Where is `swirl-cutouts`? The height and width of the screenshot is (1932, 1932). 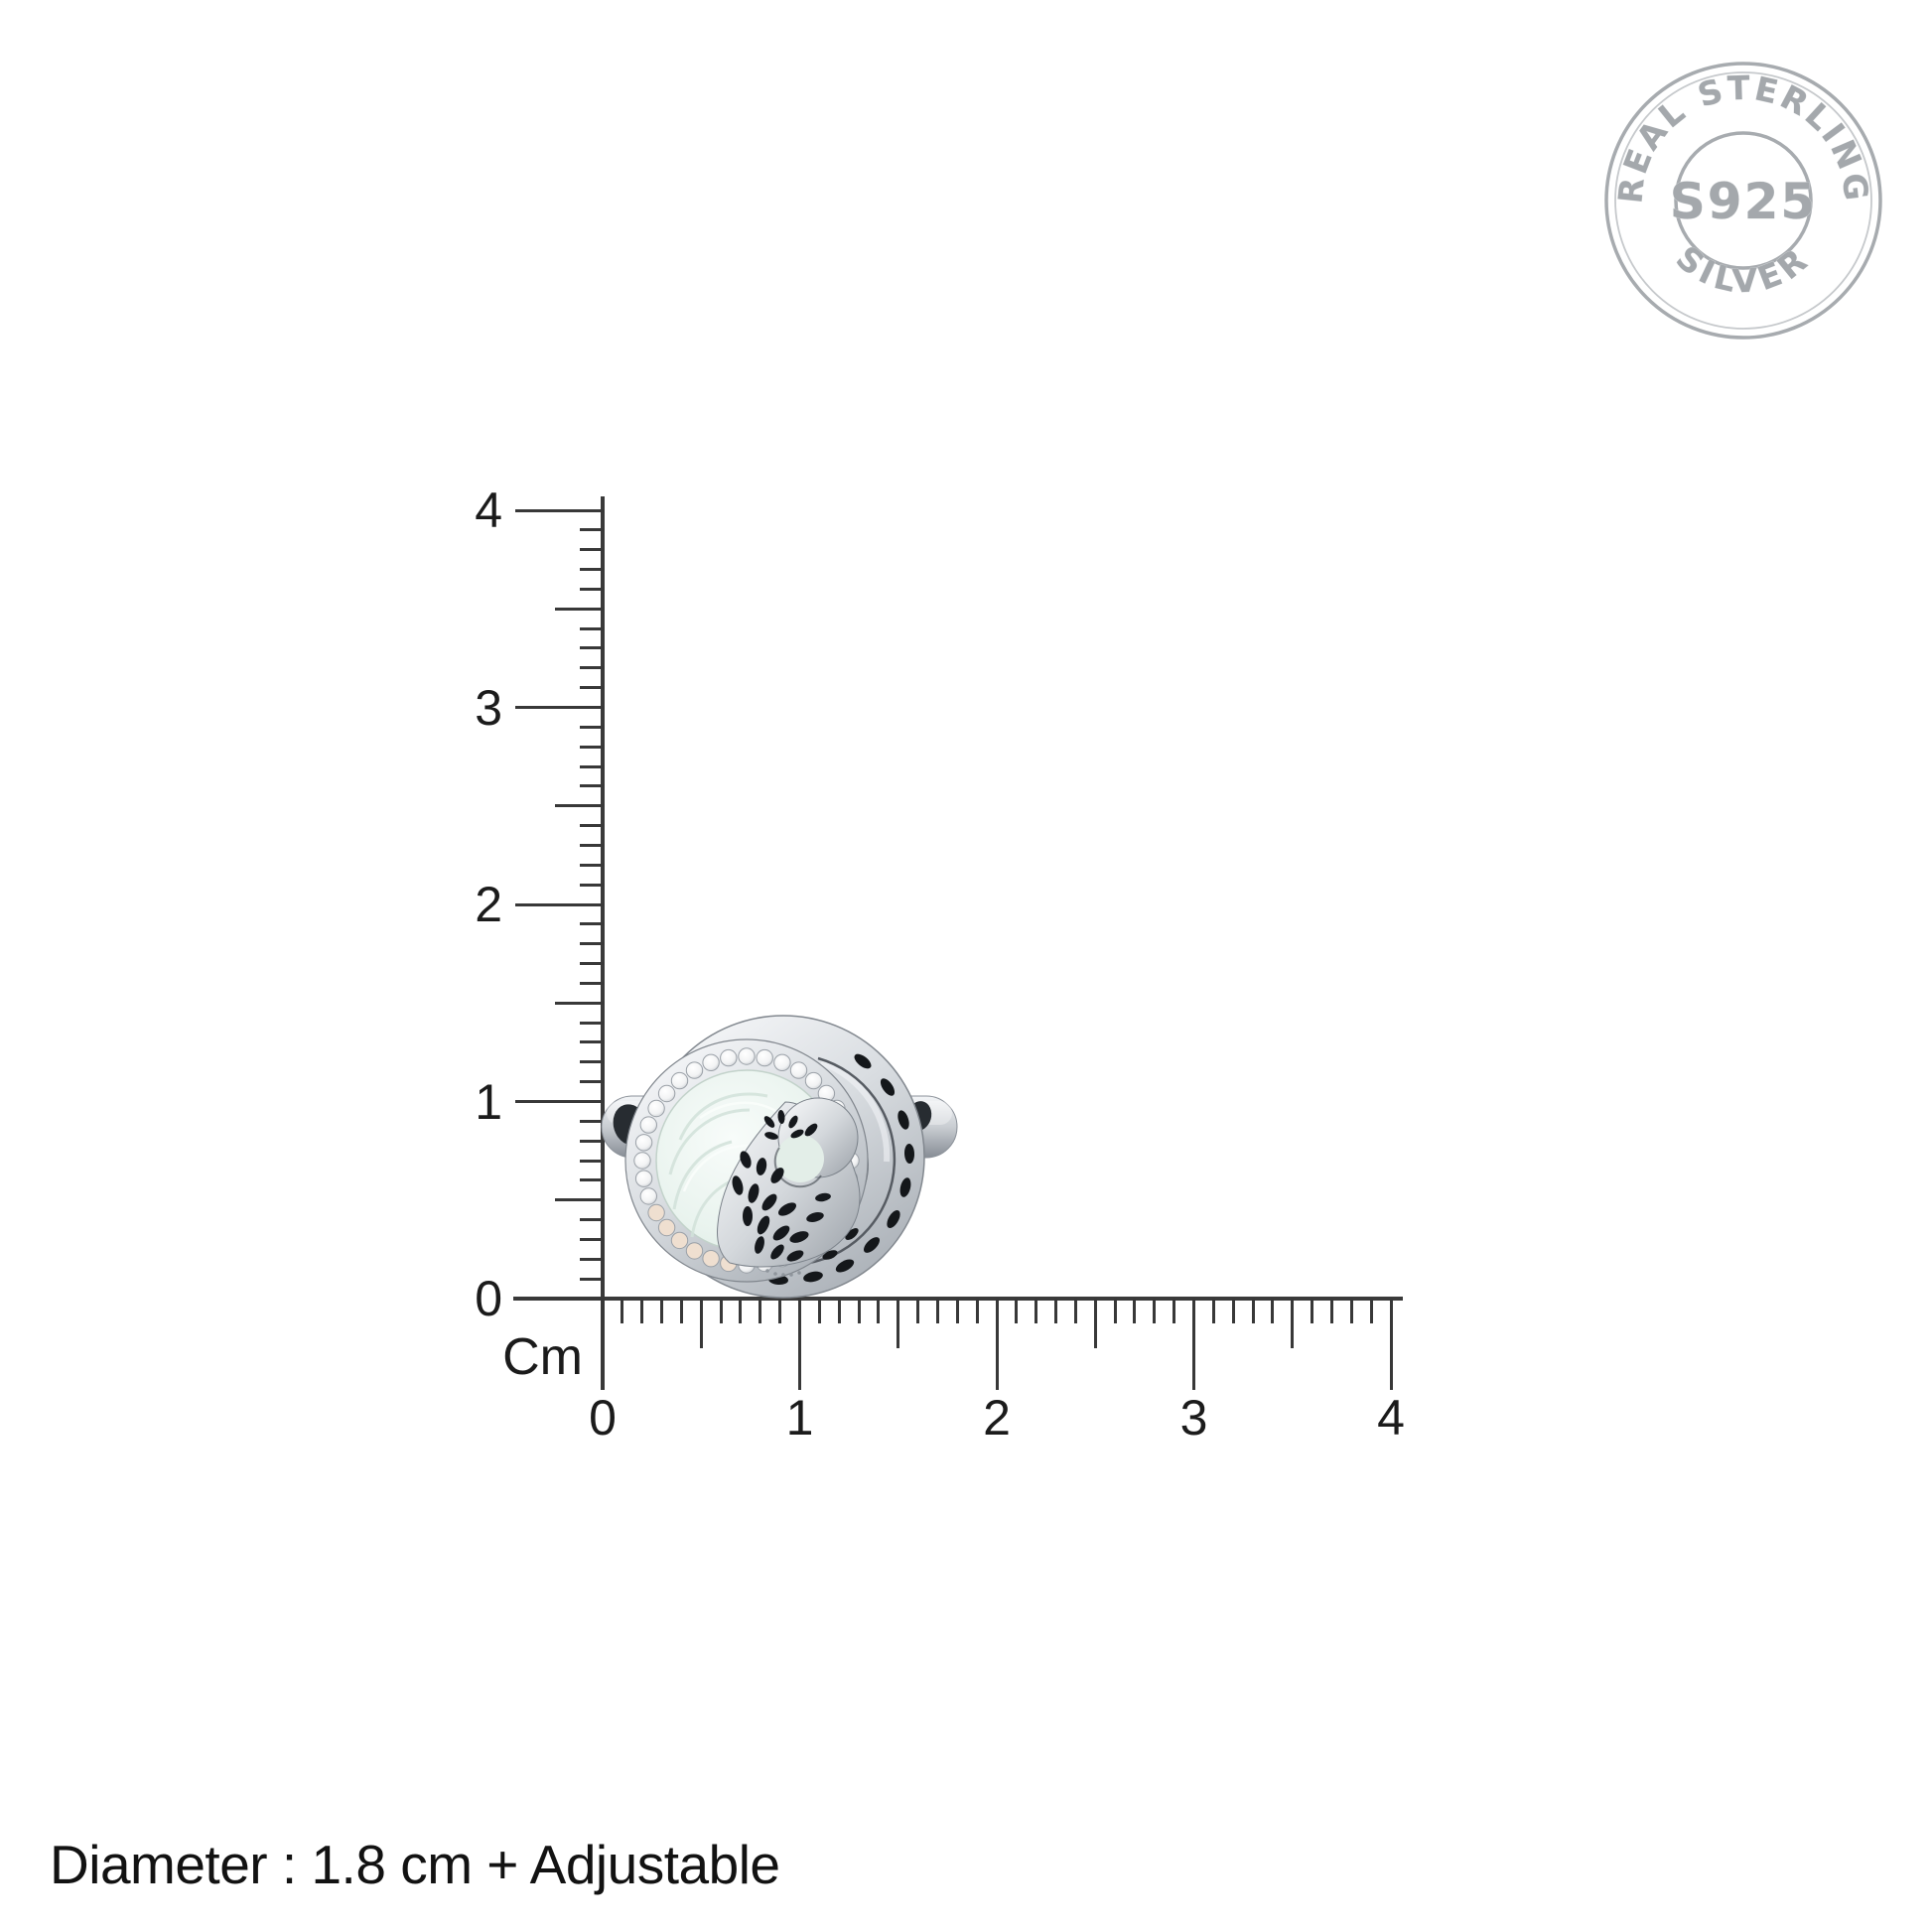
swirl-cutouts is located at coordinates (841, 1170).